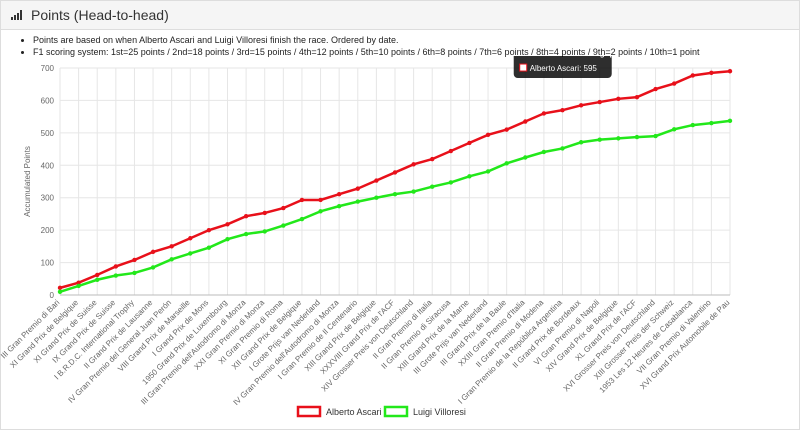  What do you see at coordinates (27, 181) in the screenshot?
I see `y-axis-title: Accumulated Points` at bounding box center [27, 181].